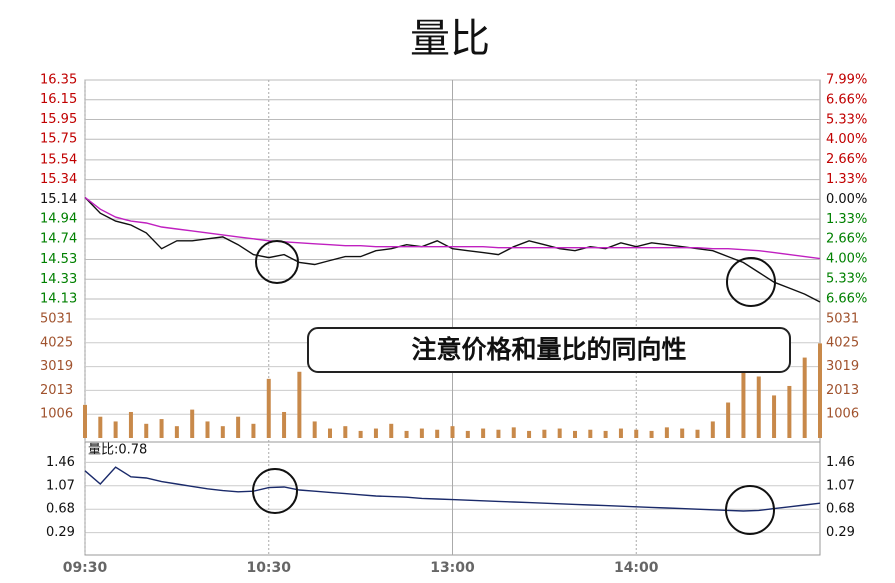 The image size is (895, 583). Describe the element at coordinates (846, 119) in the screenshot. I see `y2-tick-label: 5.33%` at that location.